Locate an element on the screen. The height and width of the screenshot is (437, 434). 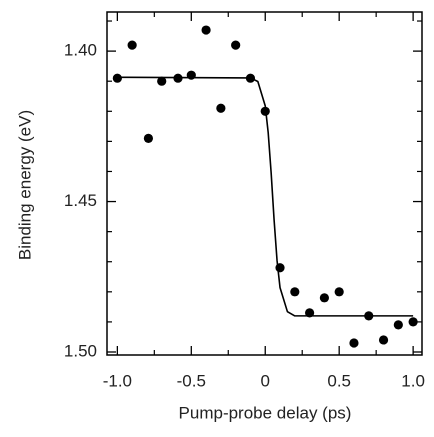
x-tick-label: 0 is located at coordinates (265, 380).